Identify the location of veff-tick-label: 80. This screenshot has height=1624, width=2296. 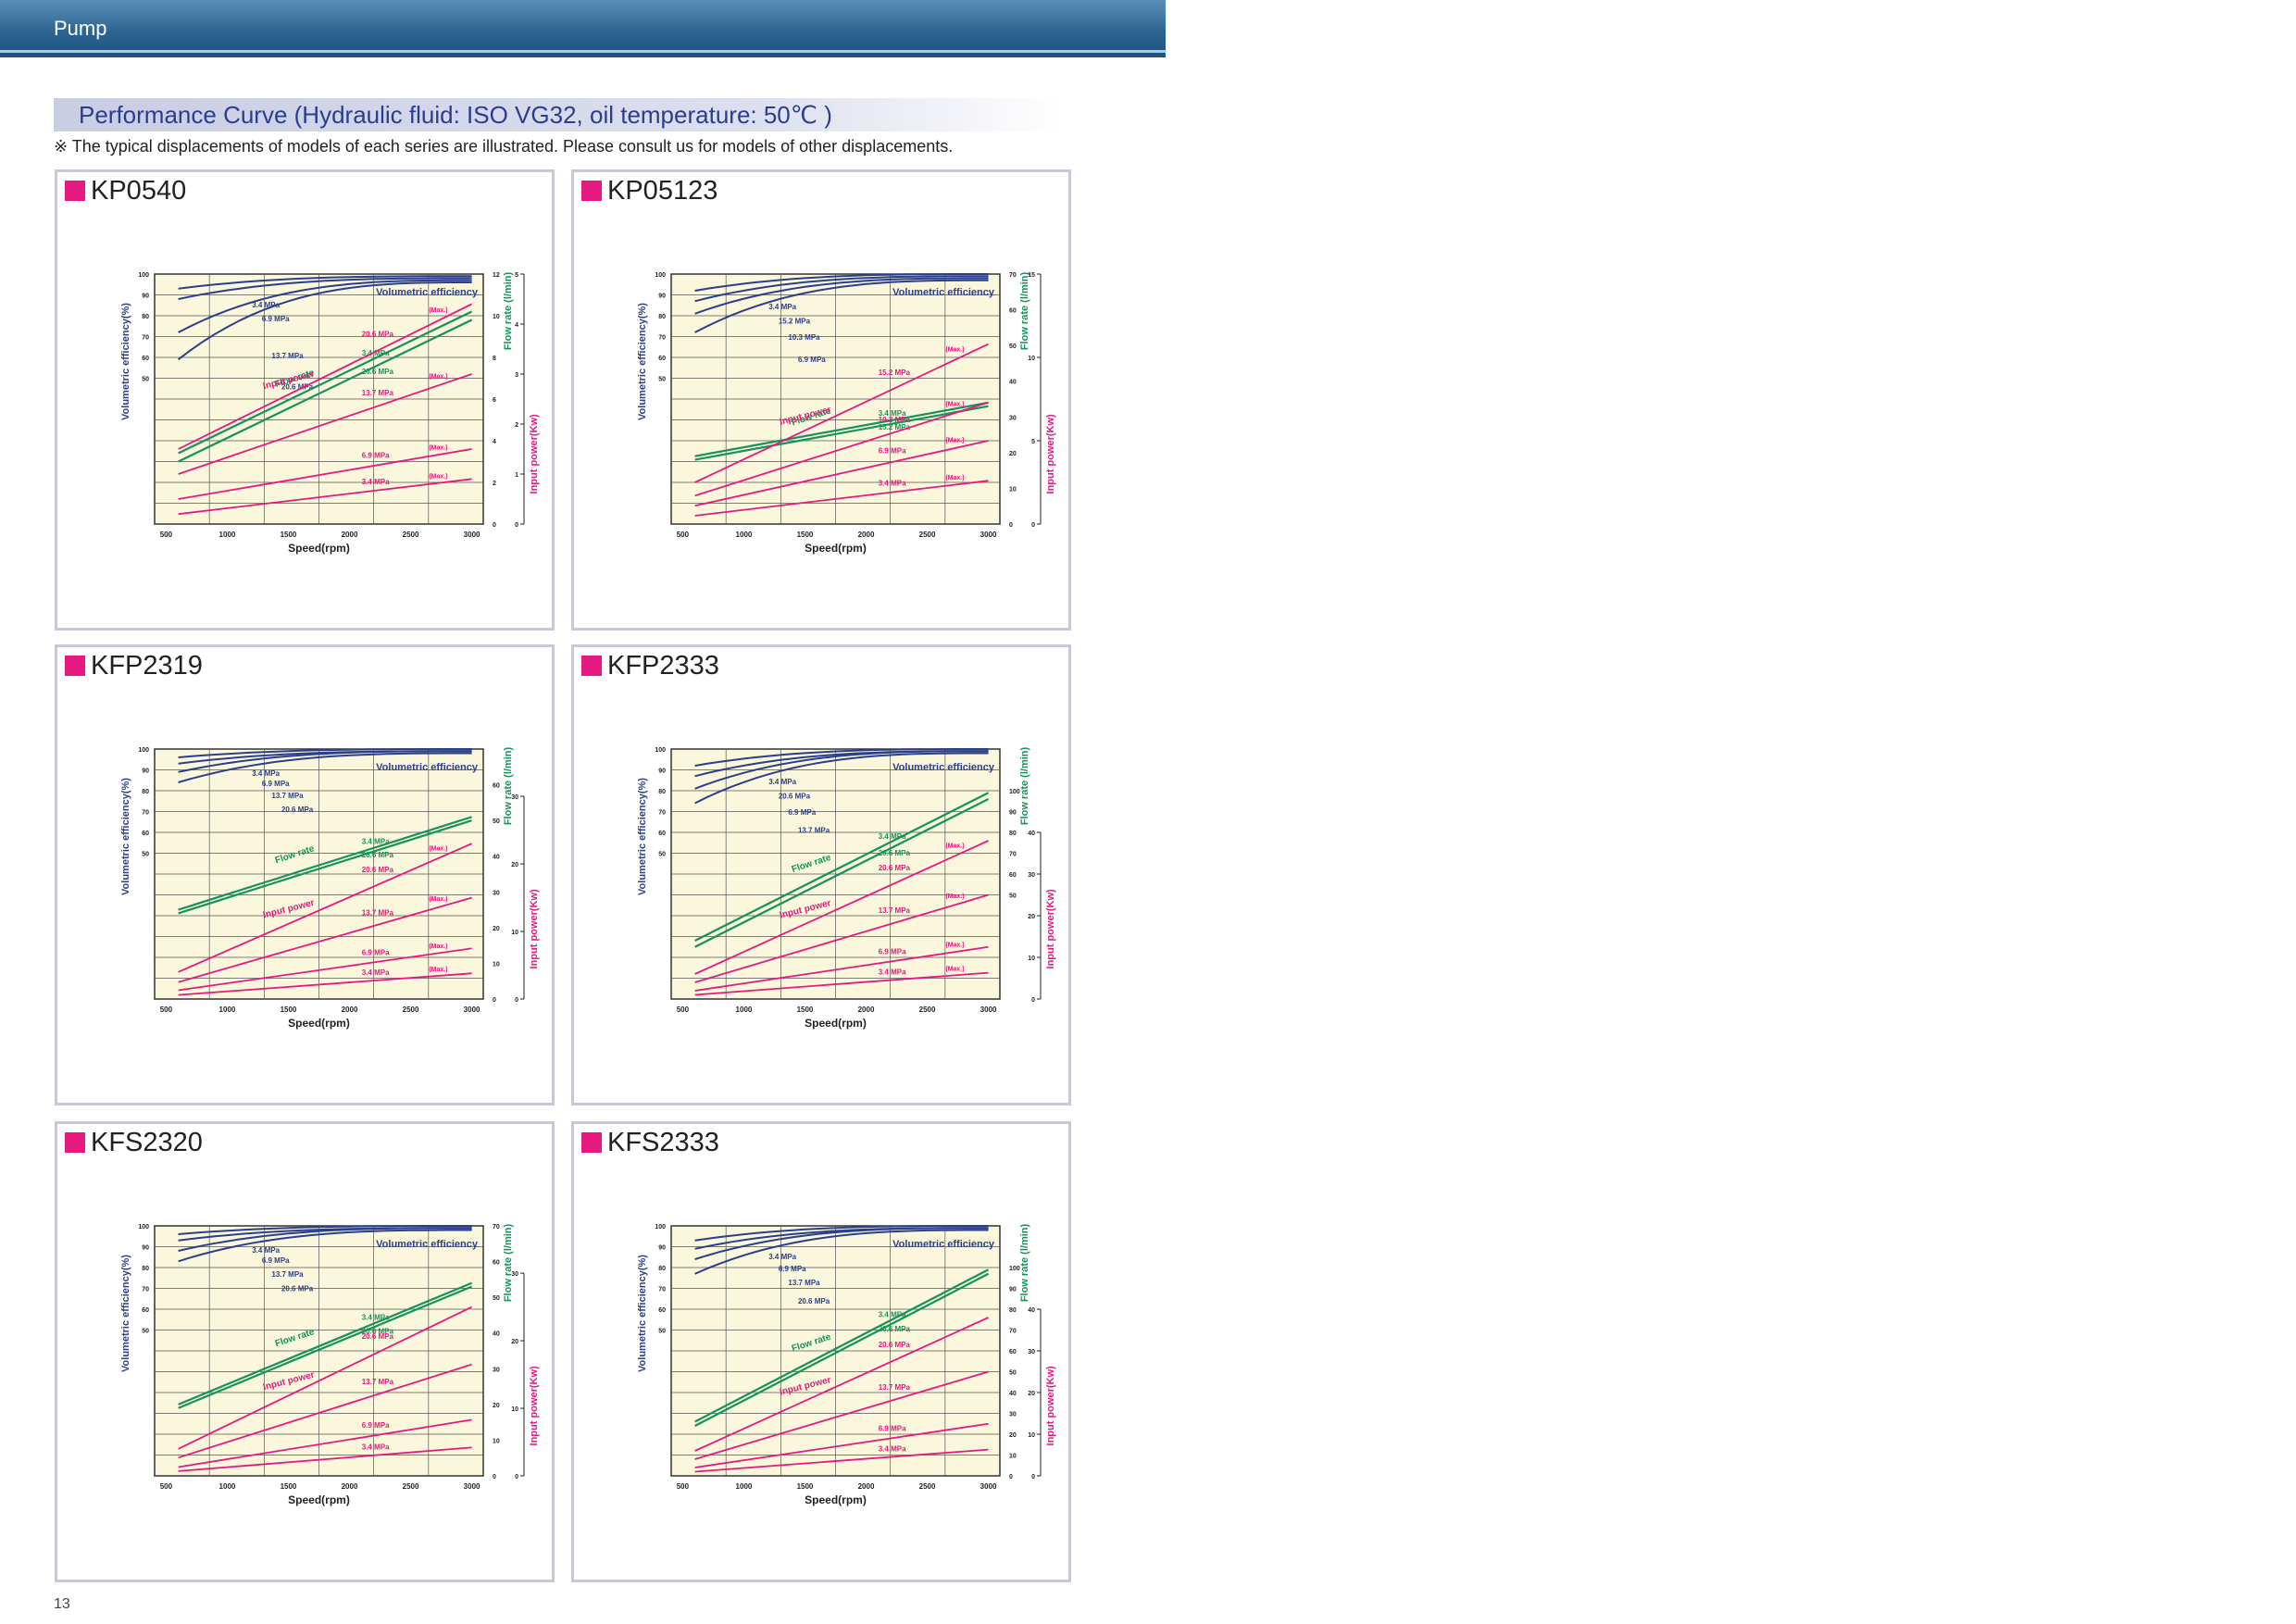
(662, 792).